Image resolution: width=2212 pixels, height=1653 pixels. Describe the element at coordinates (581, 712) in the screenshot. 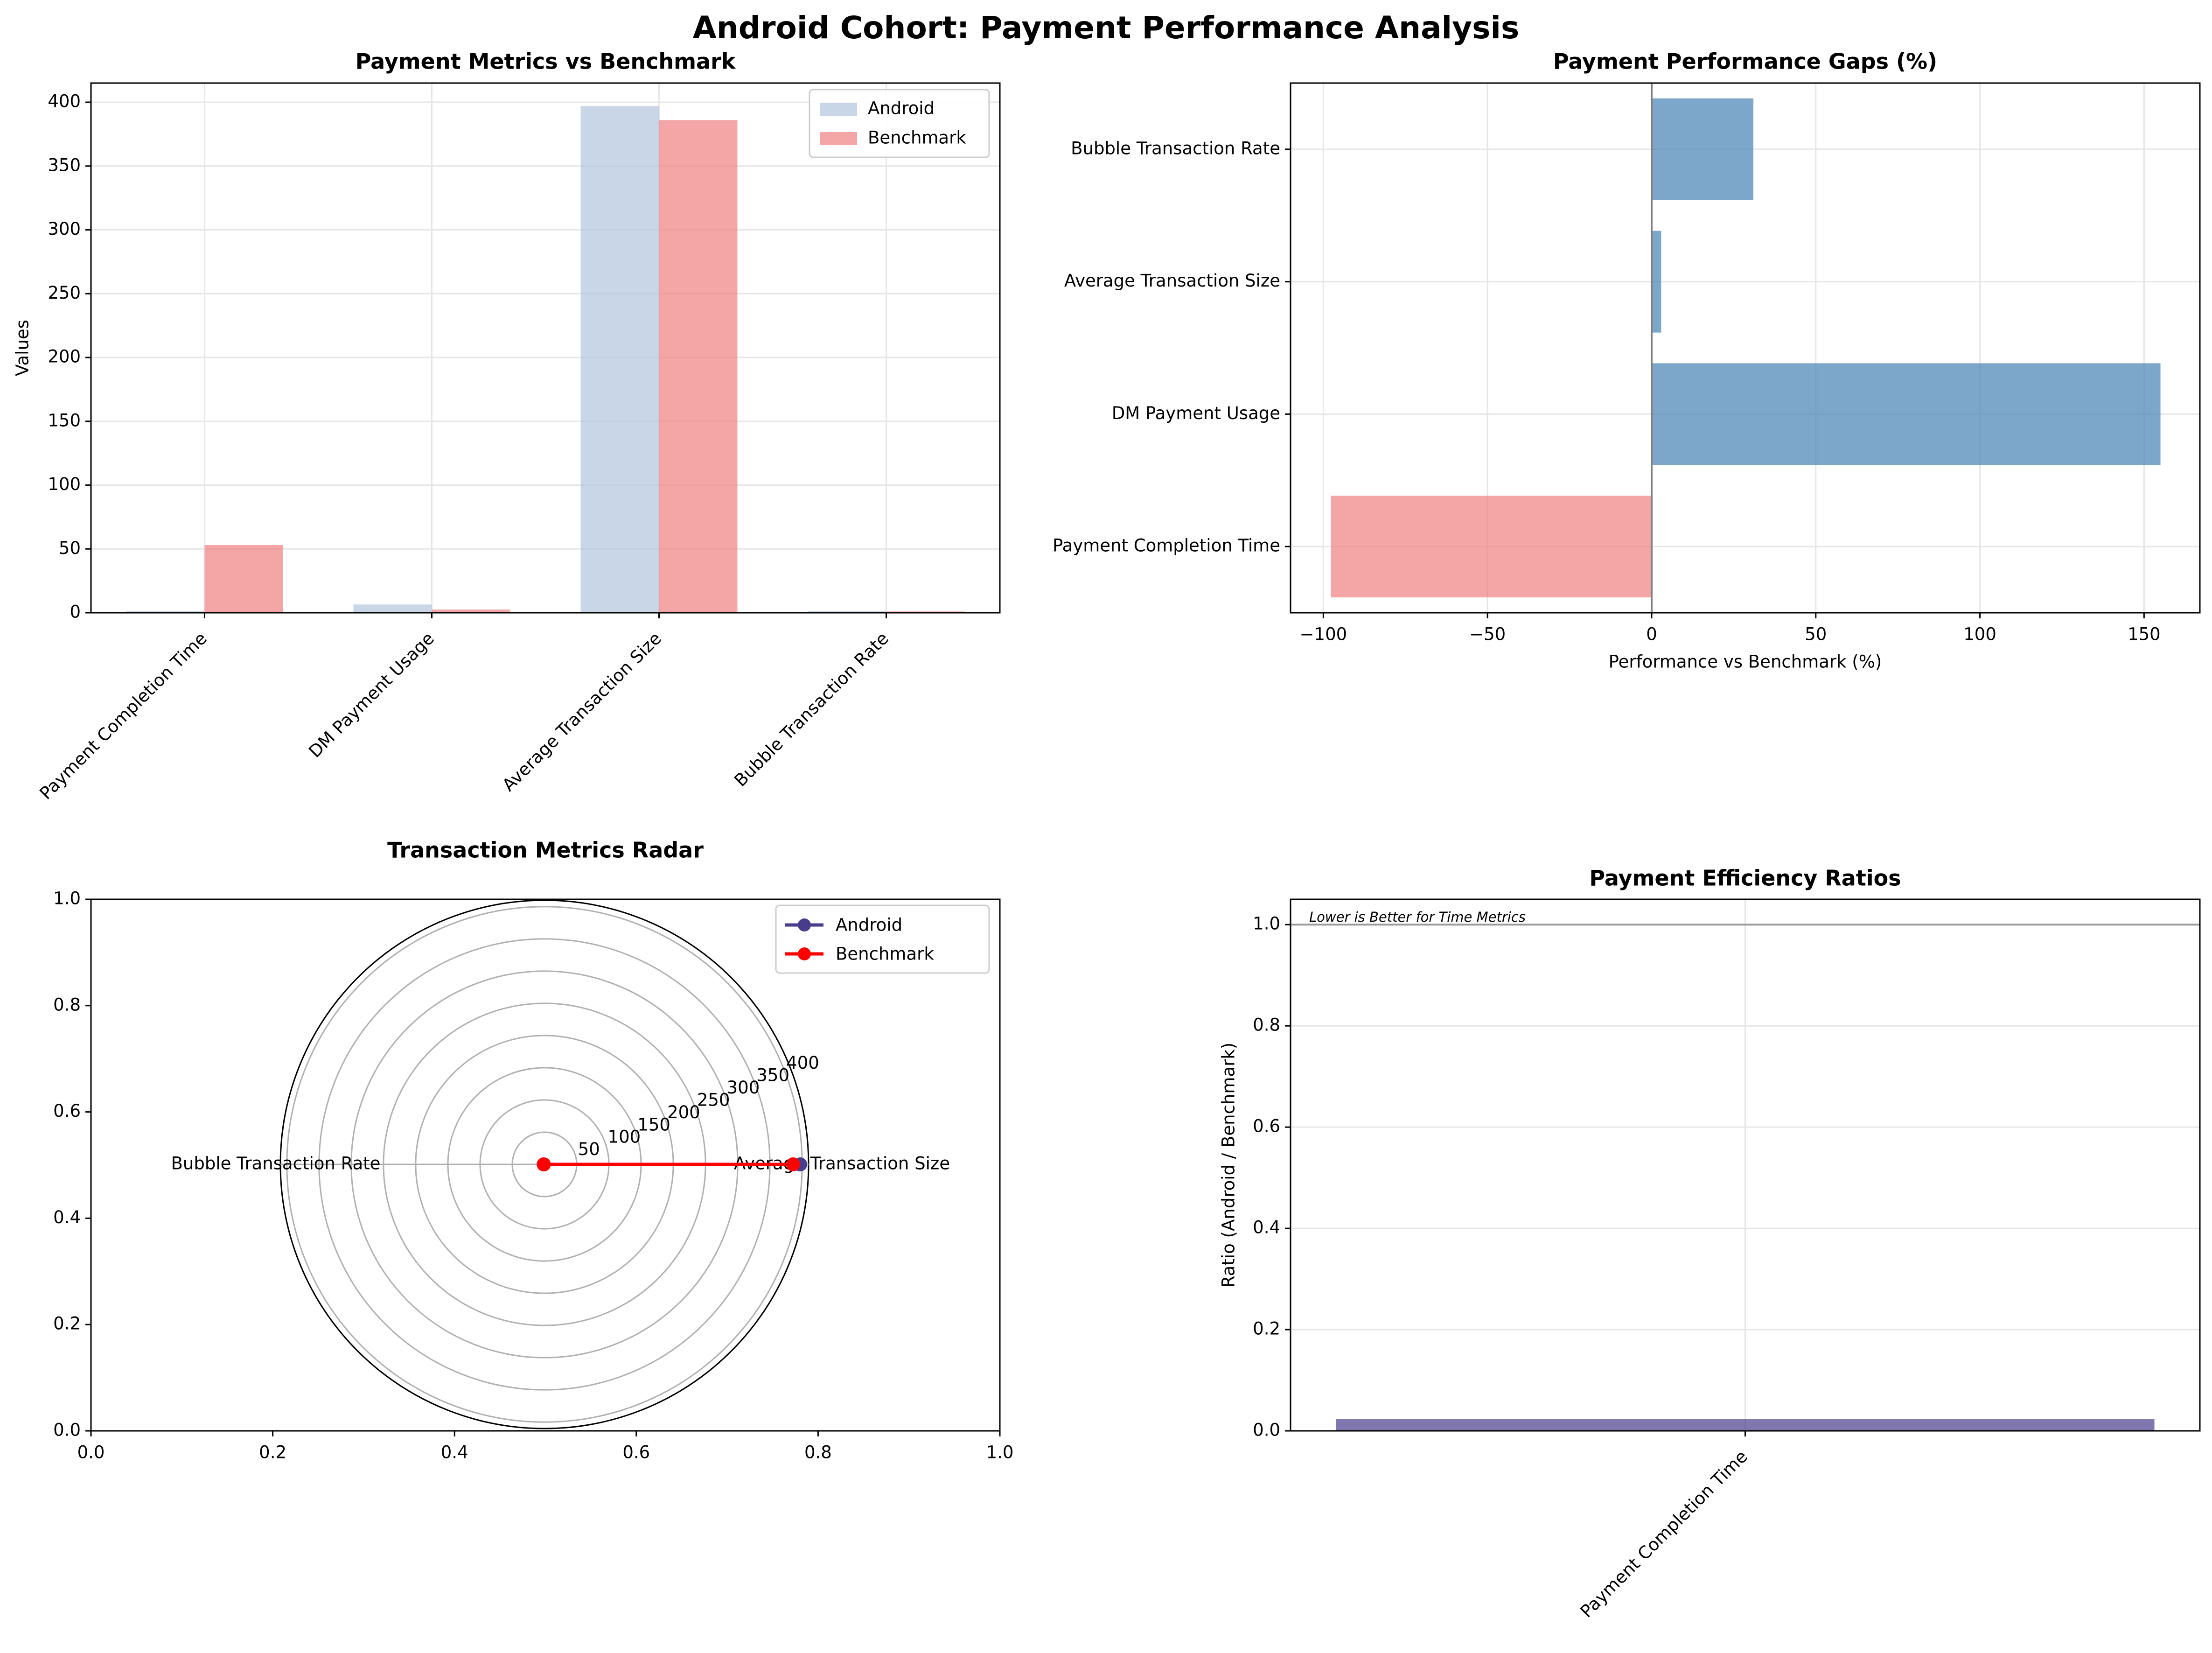

I see `x-tick-label: Average Transaction Size` at that location.